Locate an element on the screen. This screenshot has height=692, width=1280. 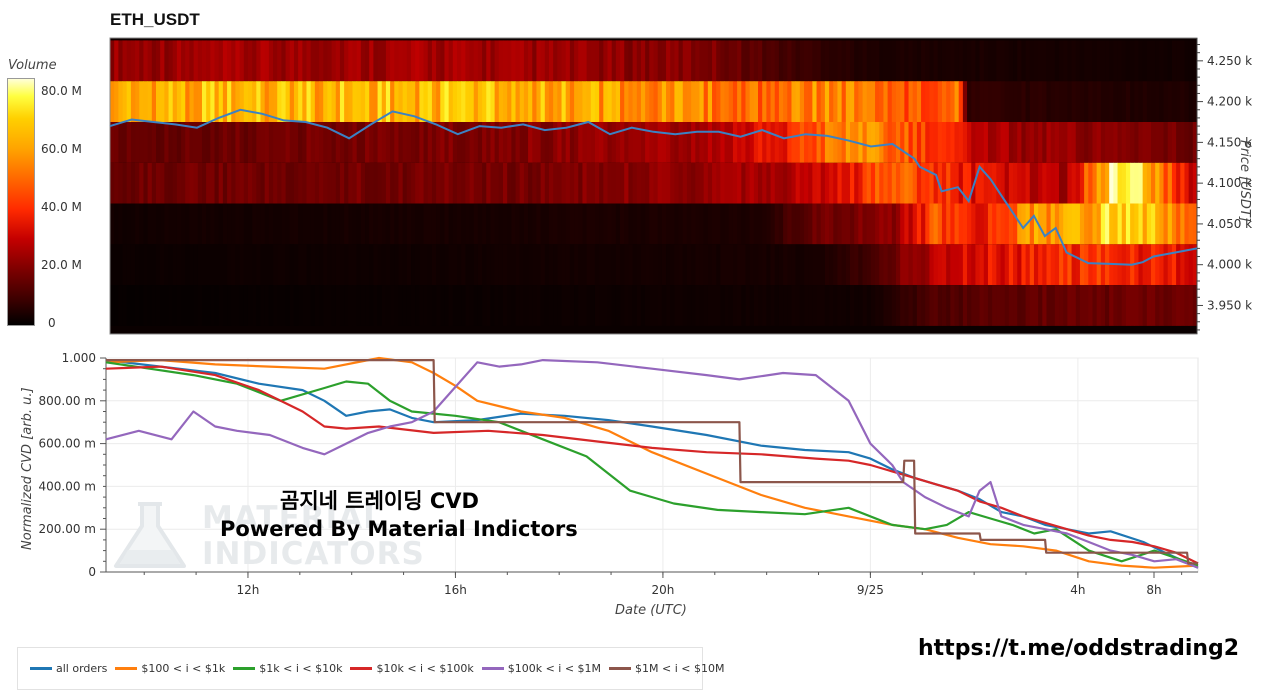
legend-item: $100k < i < $1M is located at coordinates (541, 668).